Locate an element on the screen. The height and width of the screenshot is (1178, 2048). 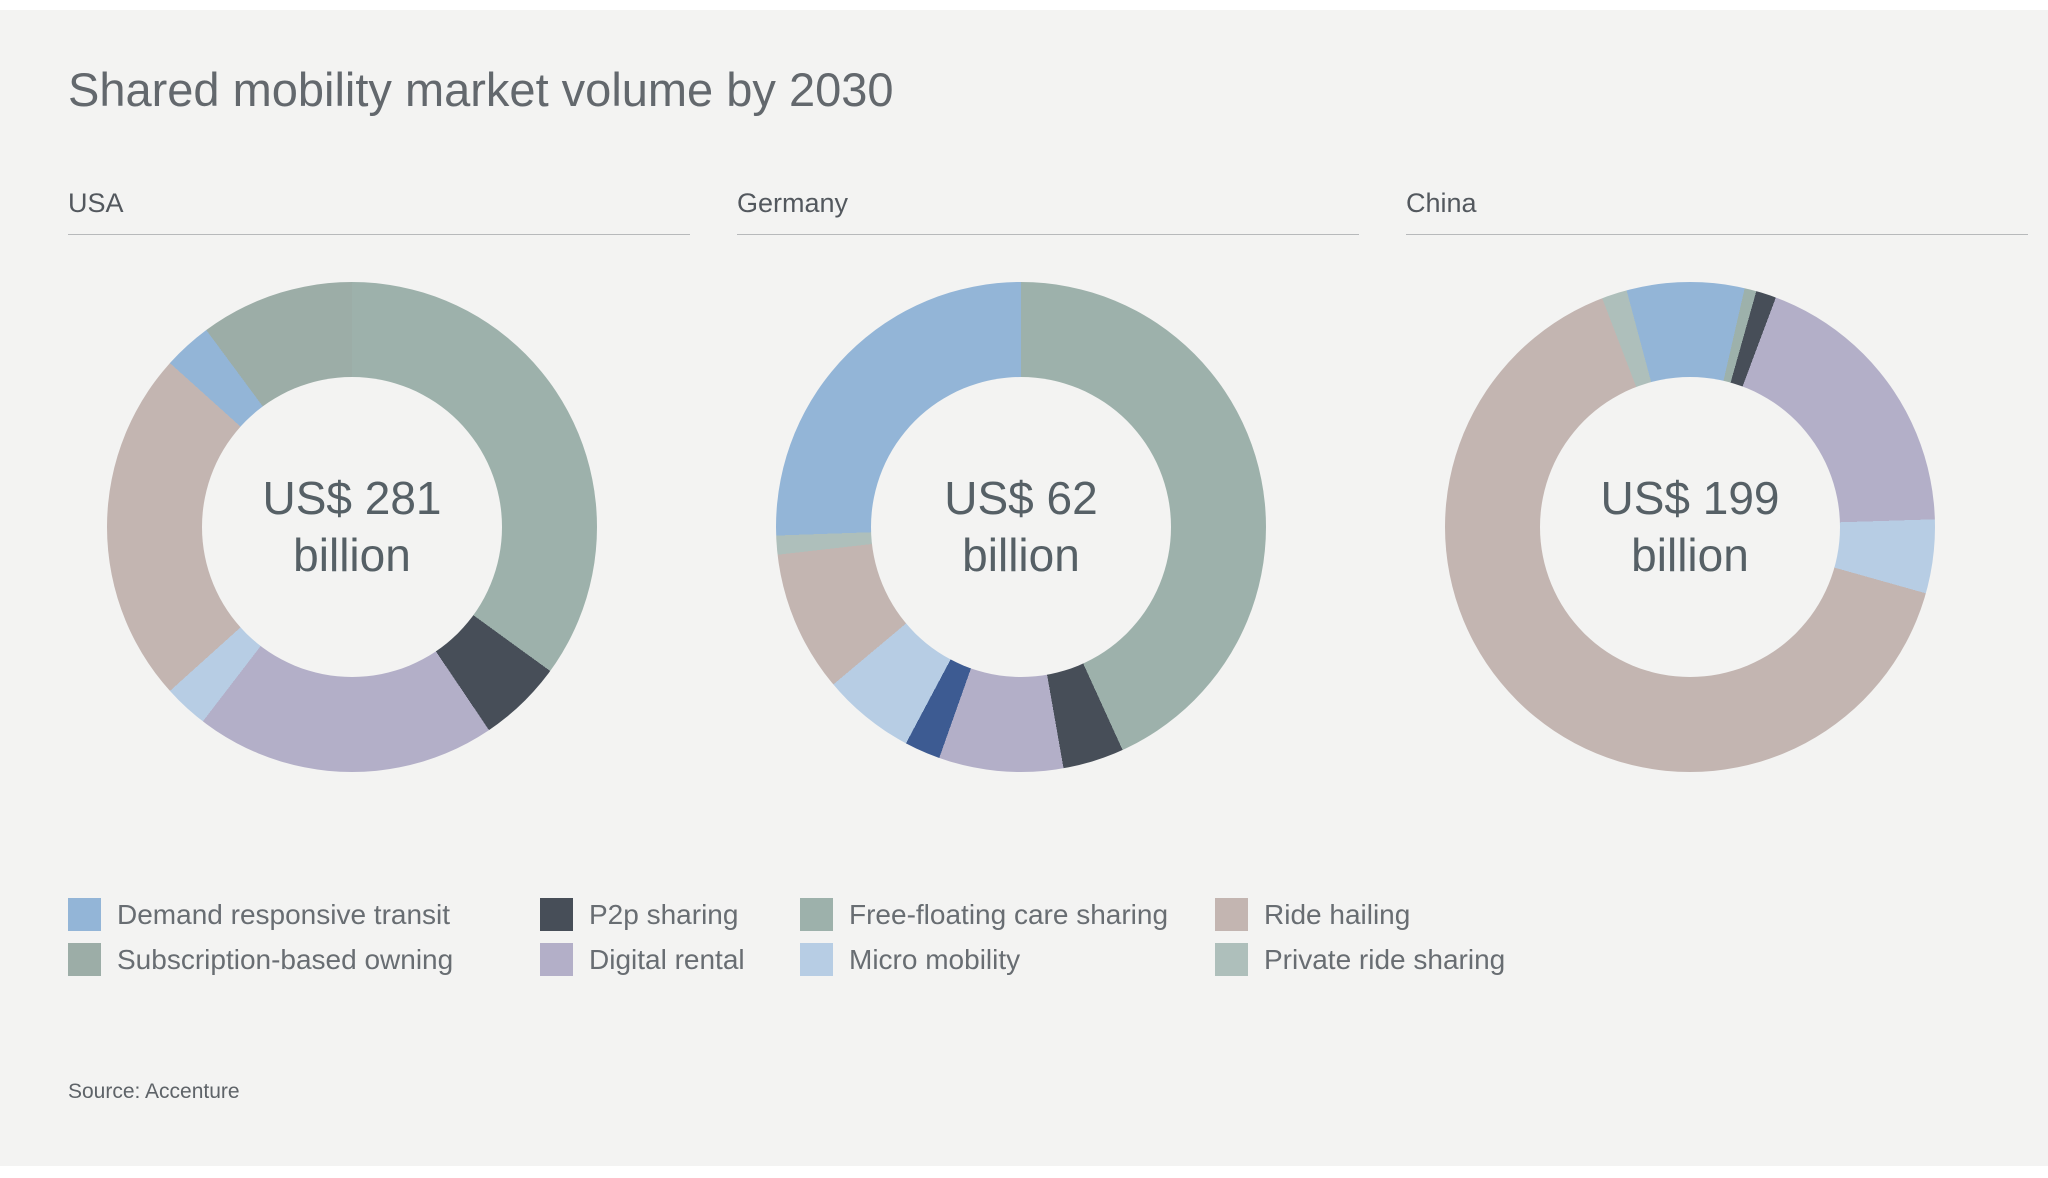
donut-chart-usa: US$ 281 billion is located at coordinates (352, 527).